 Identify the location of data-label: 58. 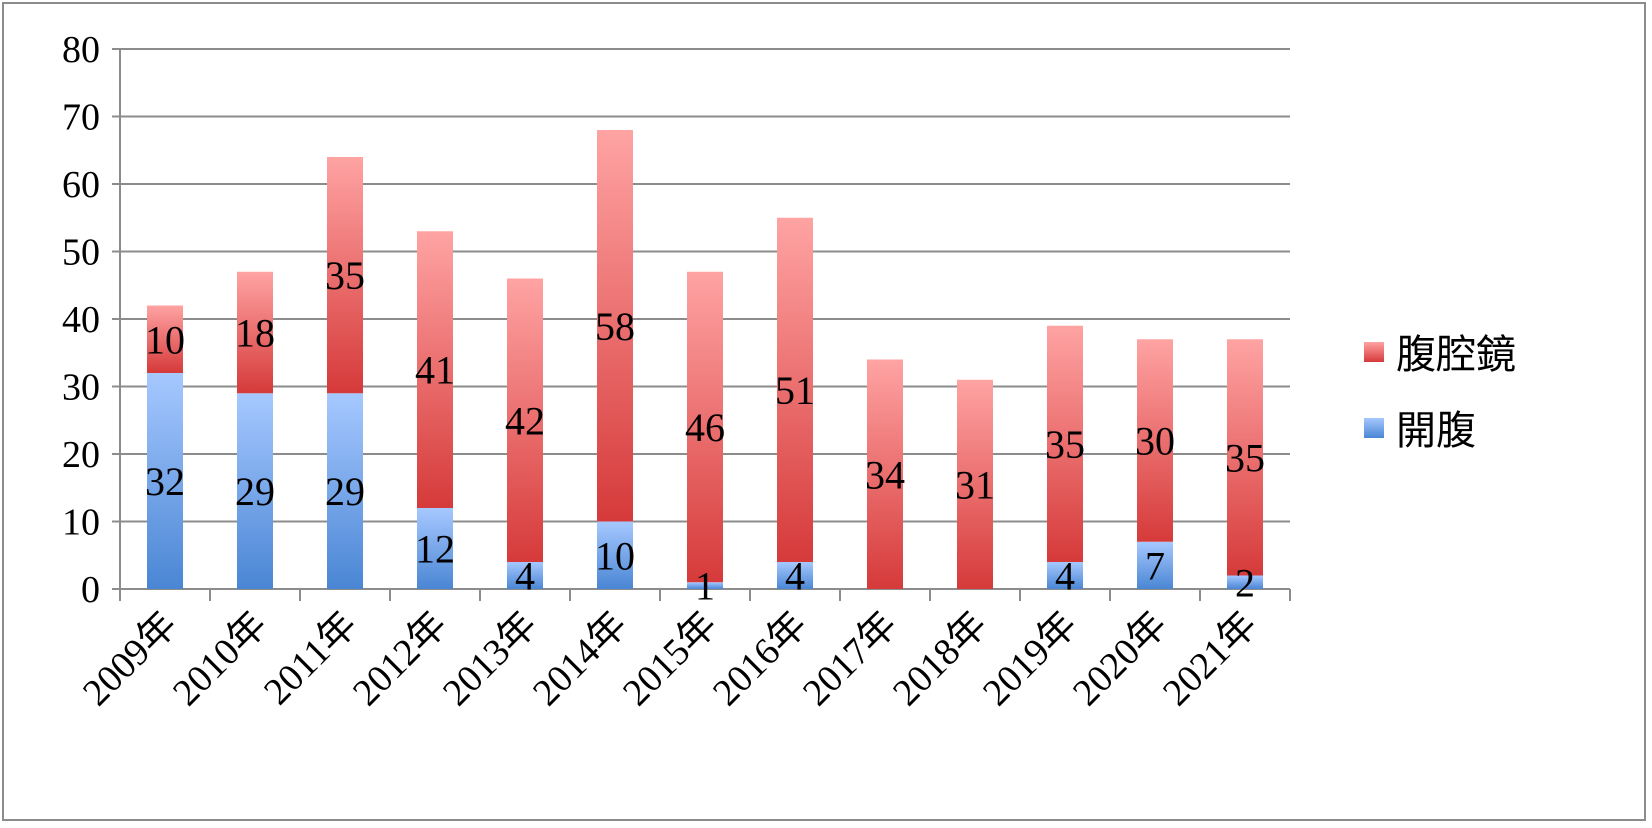
(615, 326).